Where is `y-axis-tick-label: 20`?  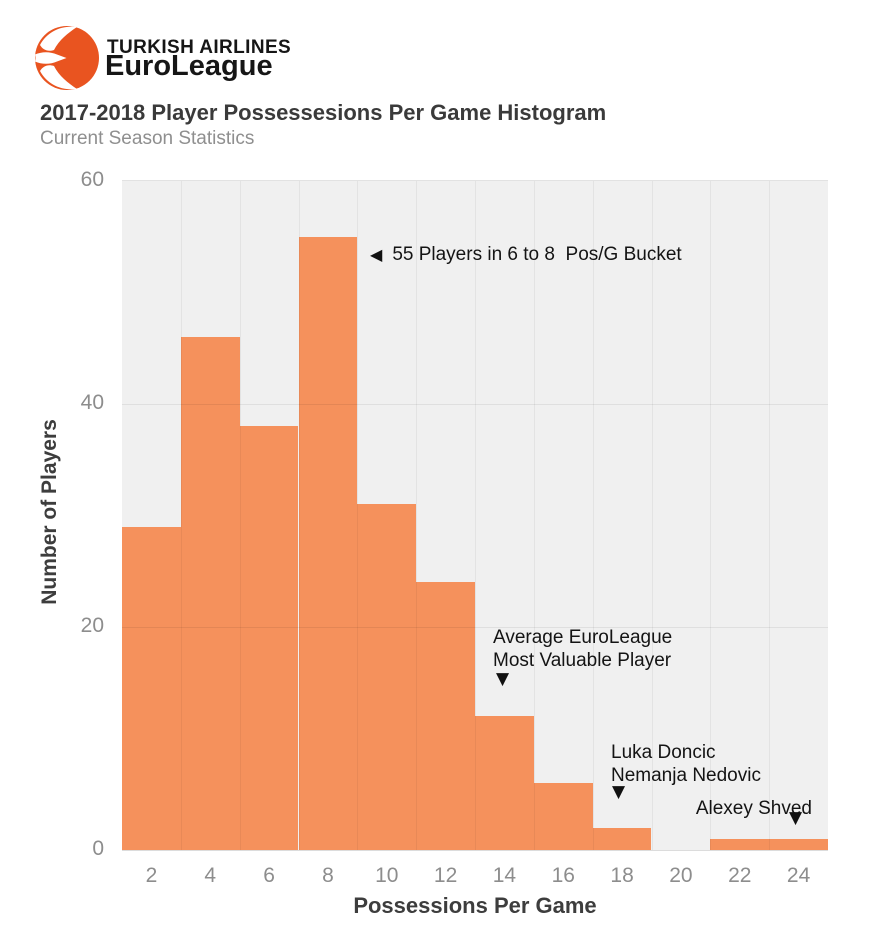
y-axis-tick-label: 20 is located at coordinates (92, 625).